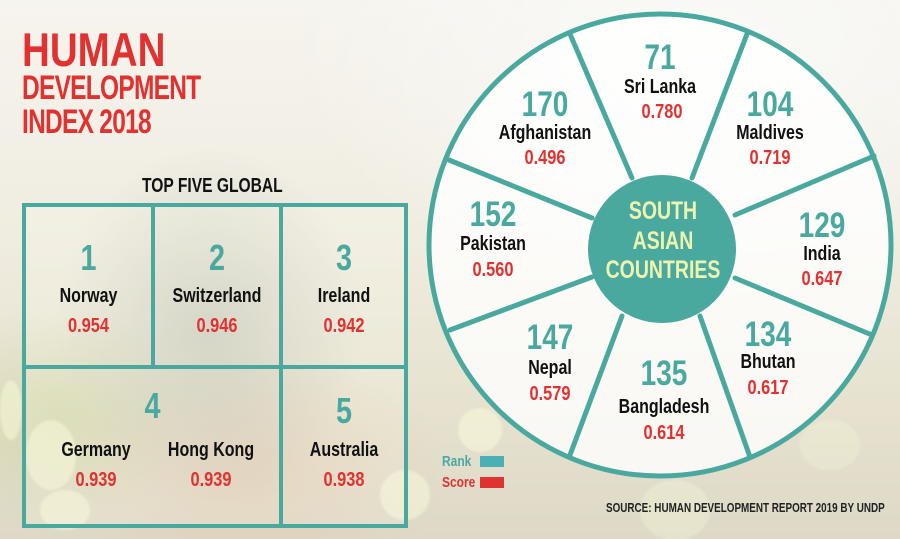 The image size is (900, 539). What do you see at coordinates (770, 104) in the screenshot?
I see `rank-value: 104` at bounding box center [770, 104].